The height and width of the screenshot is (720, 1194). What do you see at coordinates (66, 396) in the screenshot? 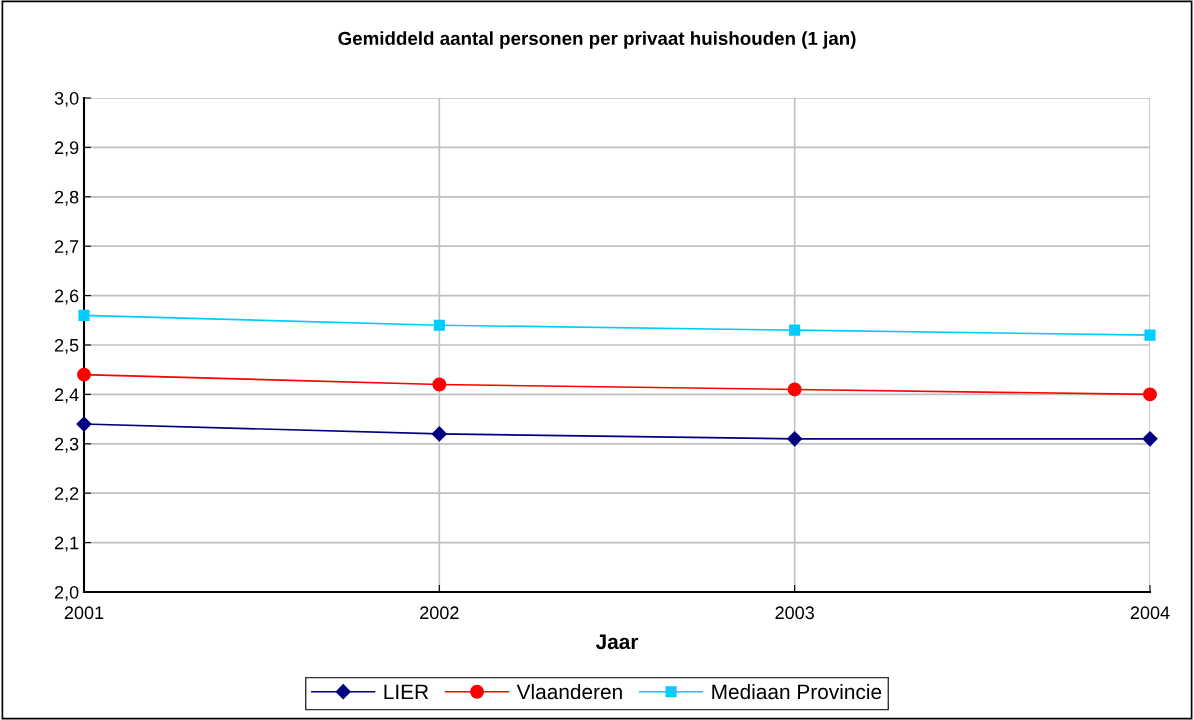
I see `y-tick-label: 2,4` at bounding box center [66, 396].